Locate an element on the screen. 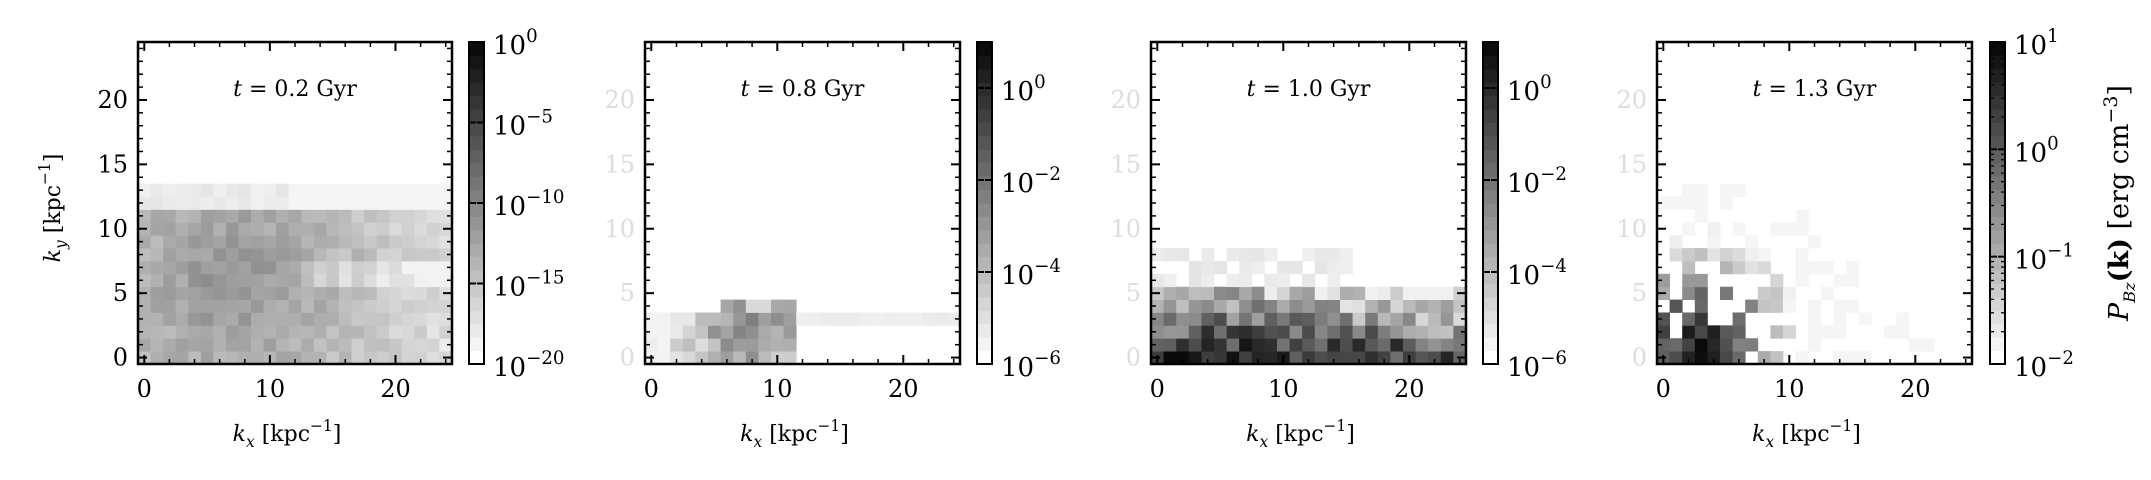 Image resolution: width=2151 pixels, height=480 pixels. colorbar-2: 10−6 10−4 10−2 100 is located at coordinates (1018, 212).